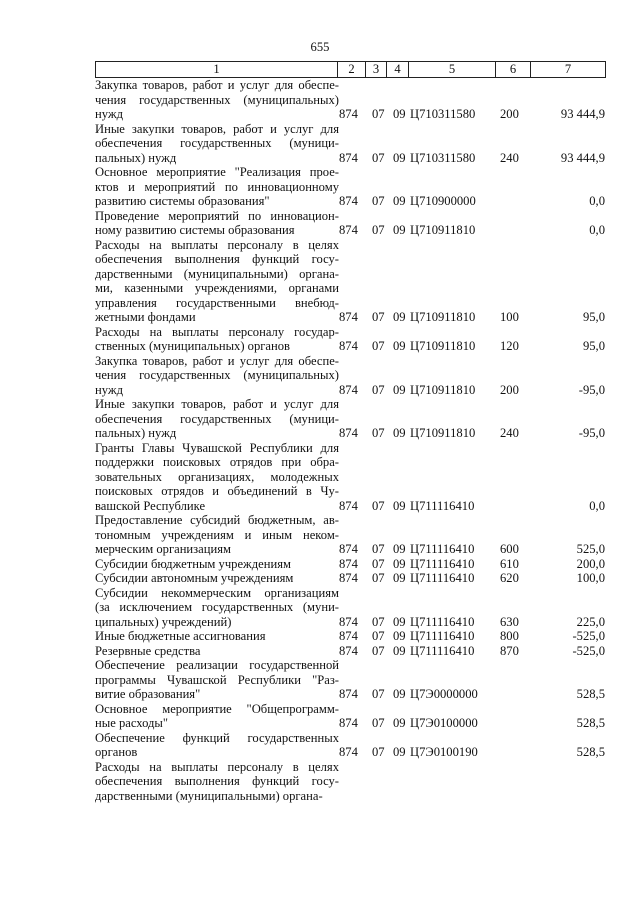 Image resolution: width=640 pixels, height=905 pixels. I want to click on cell-c7: 95,0, so click(593, 317).